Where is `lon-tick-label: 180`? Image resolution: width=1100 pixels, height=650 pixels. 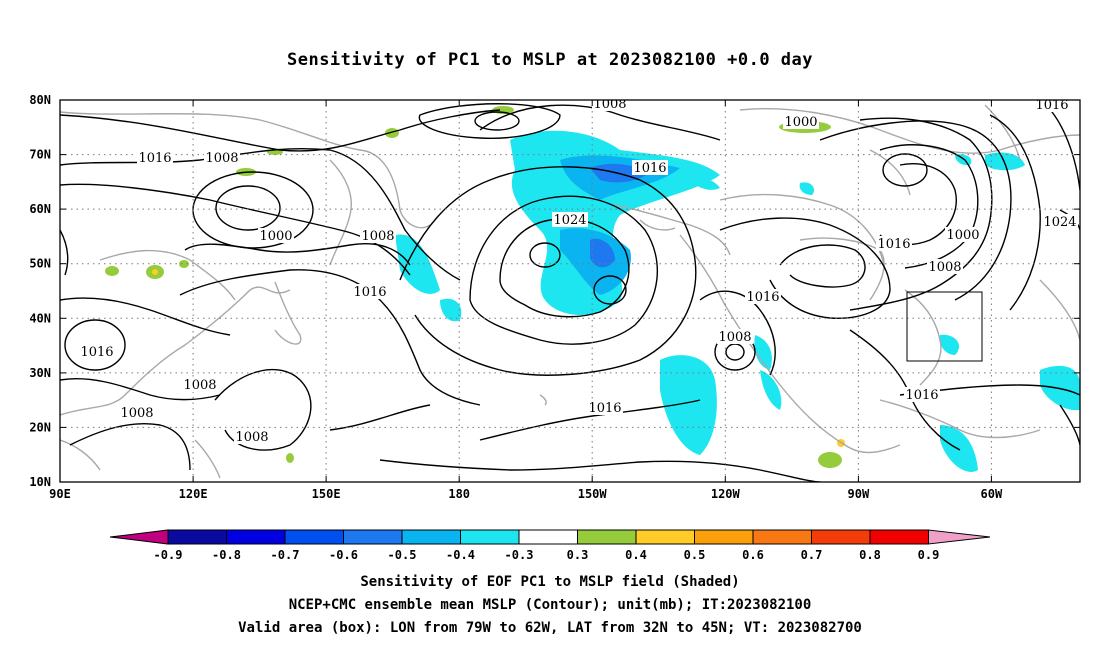 lon-tick-label: 180 is located at coordinates (459, 494).